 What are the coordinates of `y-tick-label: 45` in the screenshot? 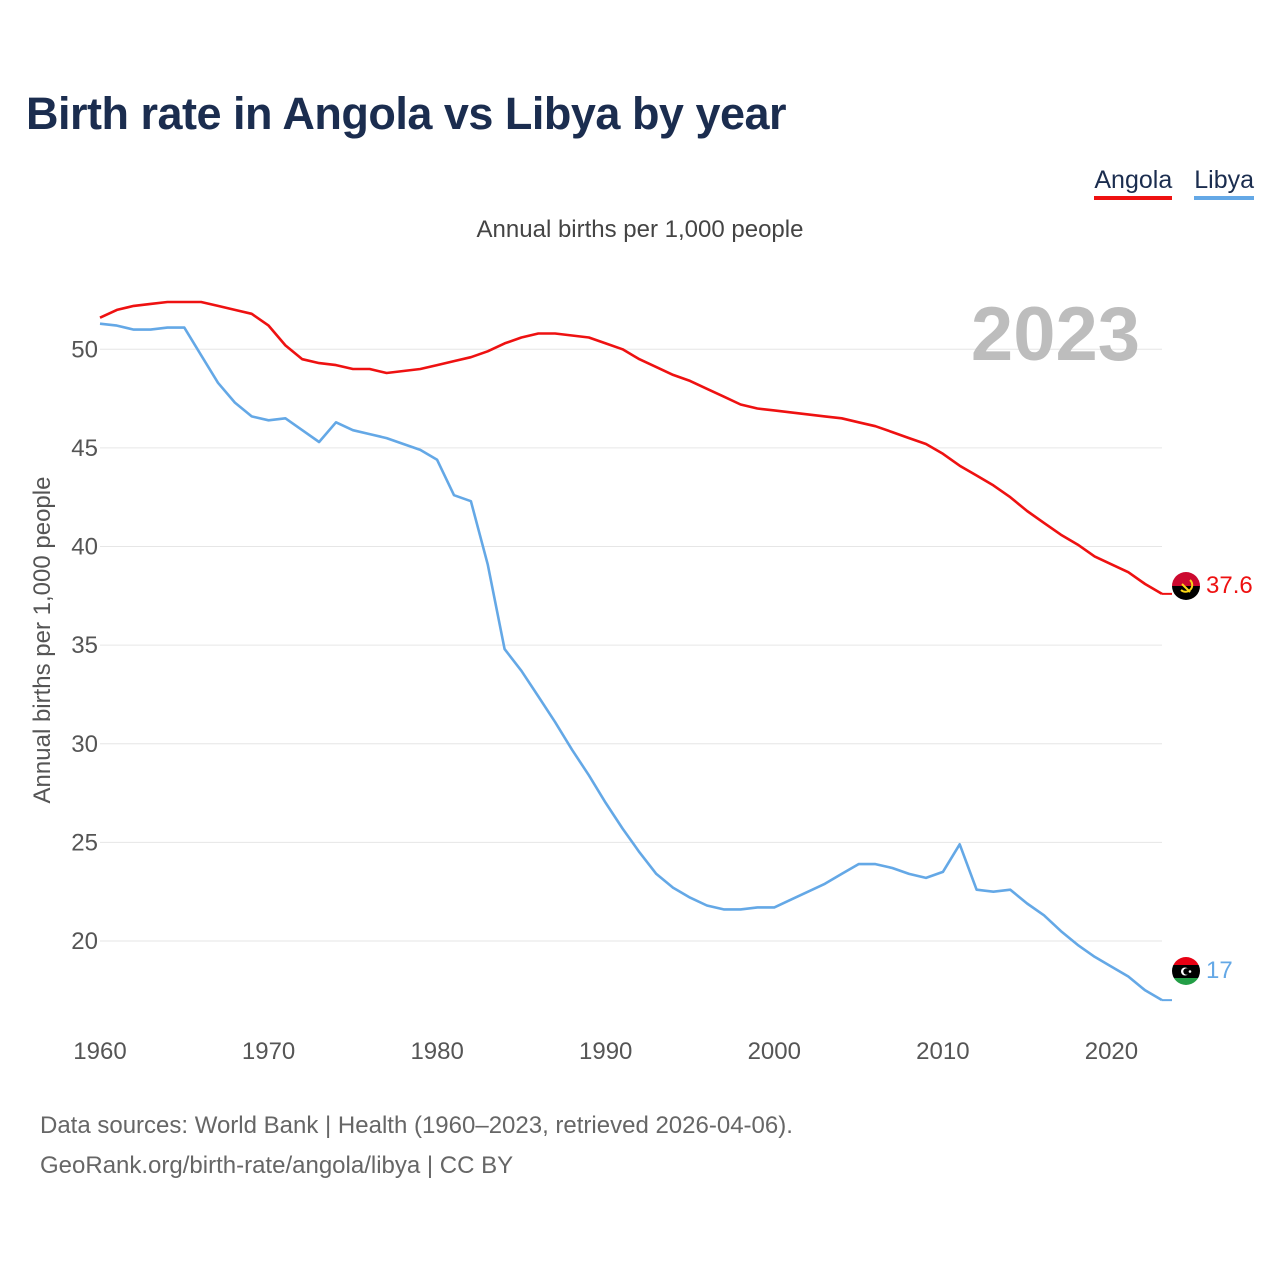 It's located at (84, 448).